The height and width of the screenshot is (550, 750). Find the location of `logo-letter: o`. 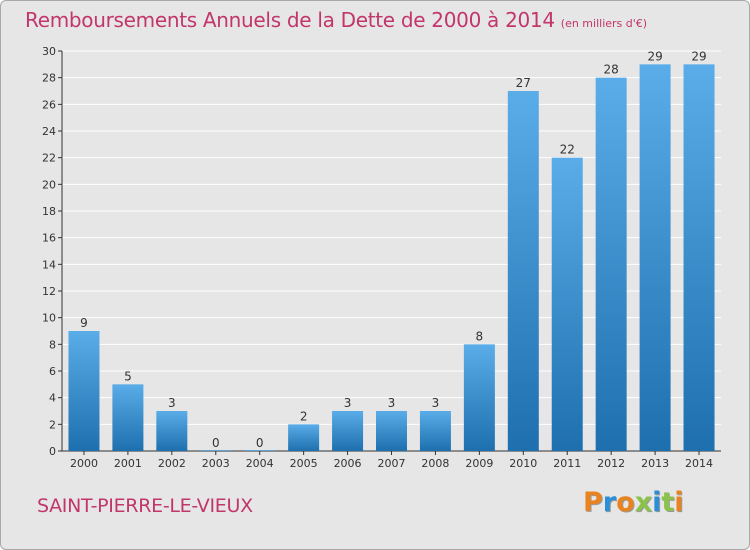

logo-letter: o is located at coordinates (625, 502).